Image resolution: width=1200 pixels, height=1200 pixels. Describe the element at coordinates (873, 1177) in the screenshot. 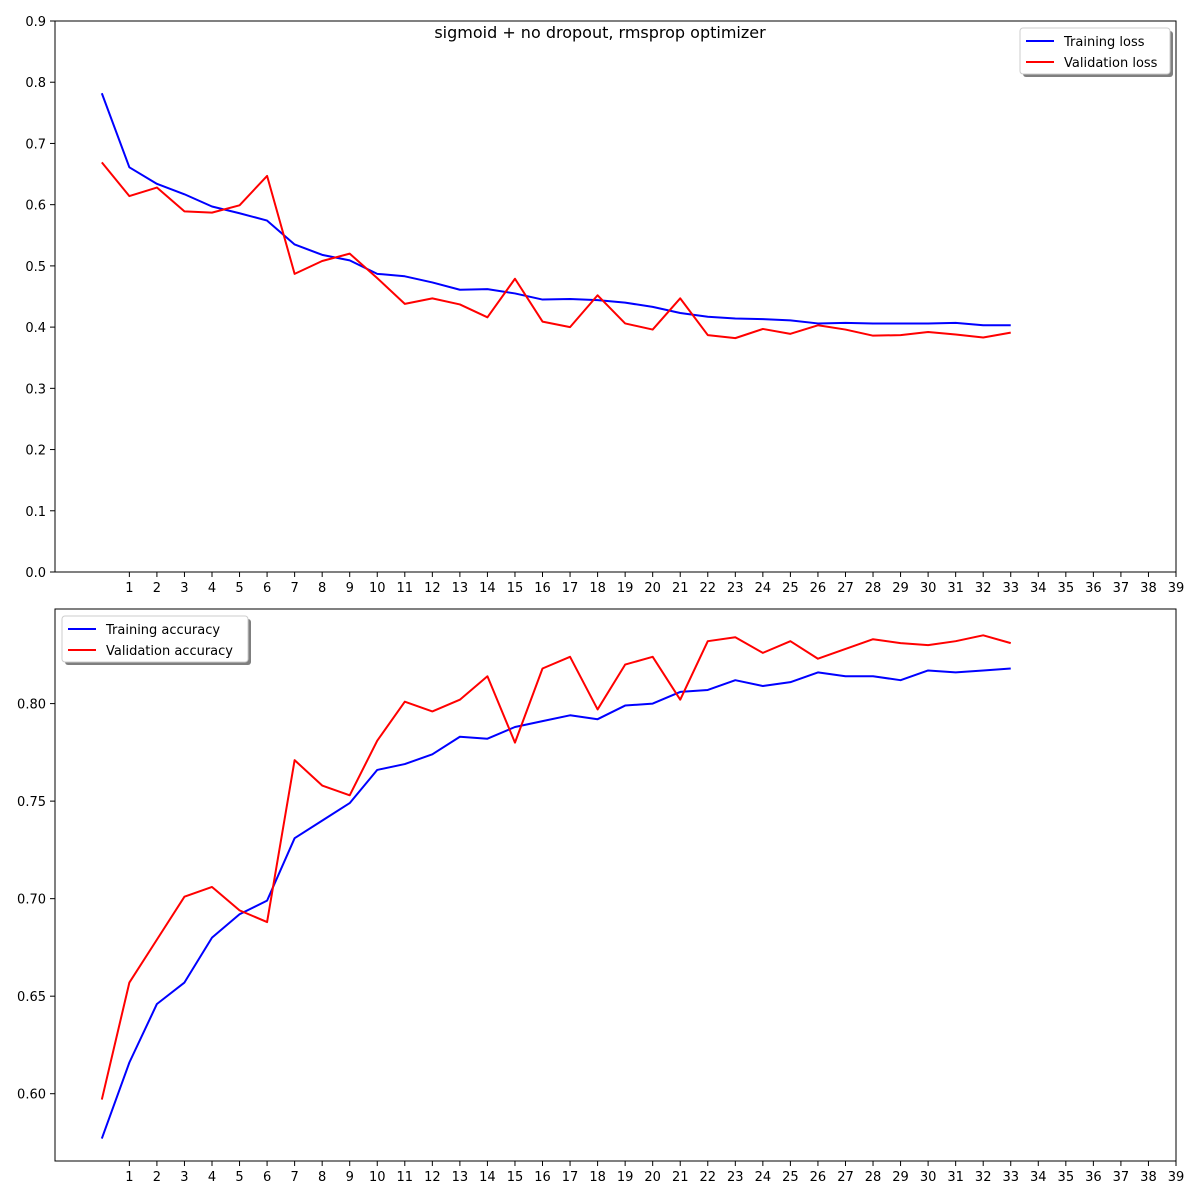

I see `accuracy-x-tick-label: 28` at that location.